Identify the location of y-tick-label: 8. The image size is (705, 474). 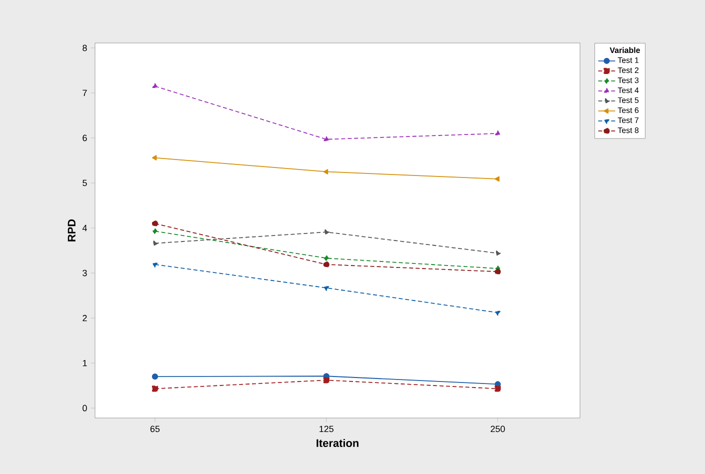
(84, 48).